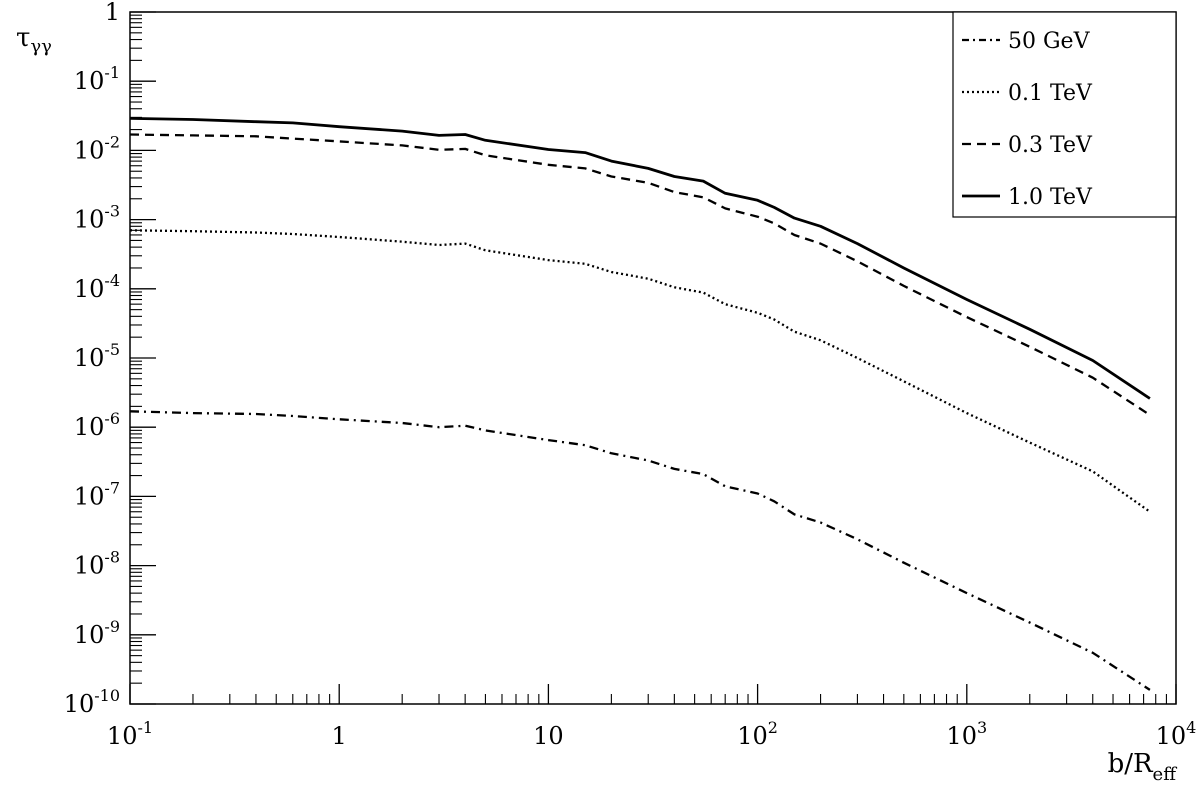  What do you see at coordinates (1131, 764) in the screenshot?
I see `x-axis-title-base: b/R` at bounding box center [1131, 764].